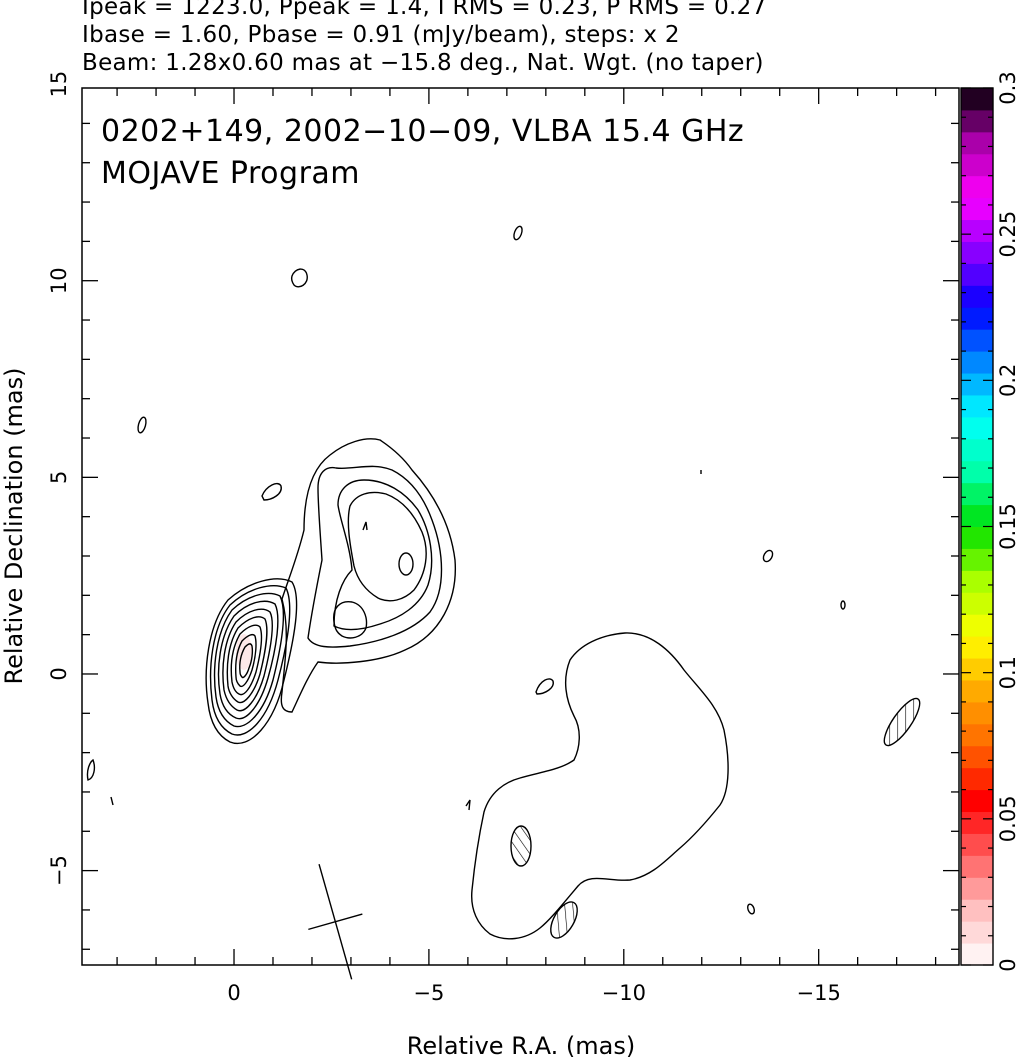 The width and height of the screenshot is (1021, 1060). What do you see at coordinates (422, 131) in the screenshot?
I see `source-annotation: 0202+149, 2002−10−09, VLBA 15.4 GHz` at bounding box center [422, 131].